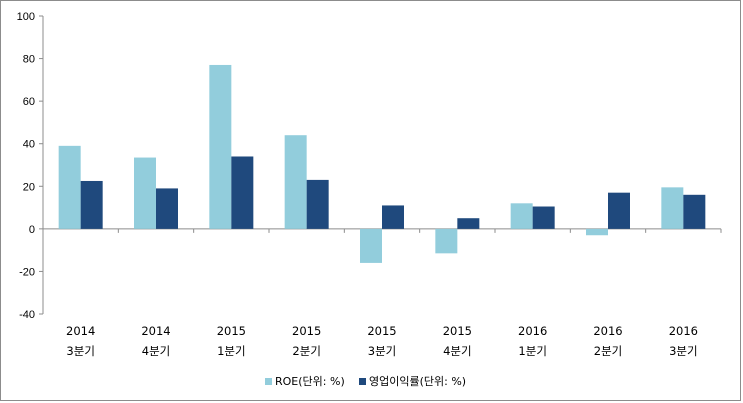  What do you see at coordinates (310, 381) in the screenshot?
I see `legend-label: ROE(단위: %)` at bounding box center [310, 381].